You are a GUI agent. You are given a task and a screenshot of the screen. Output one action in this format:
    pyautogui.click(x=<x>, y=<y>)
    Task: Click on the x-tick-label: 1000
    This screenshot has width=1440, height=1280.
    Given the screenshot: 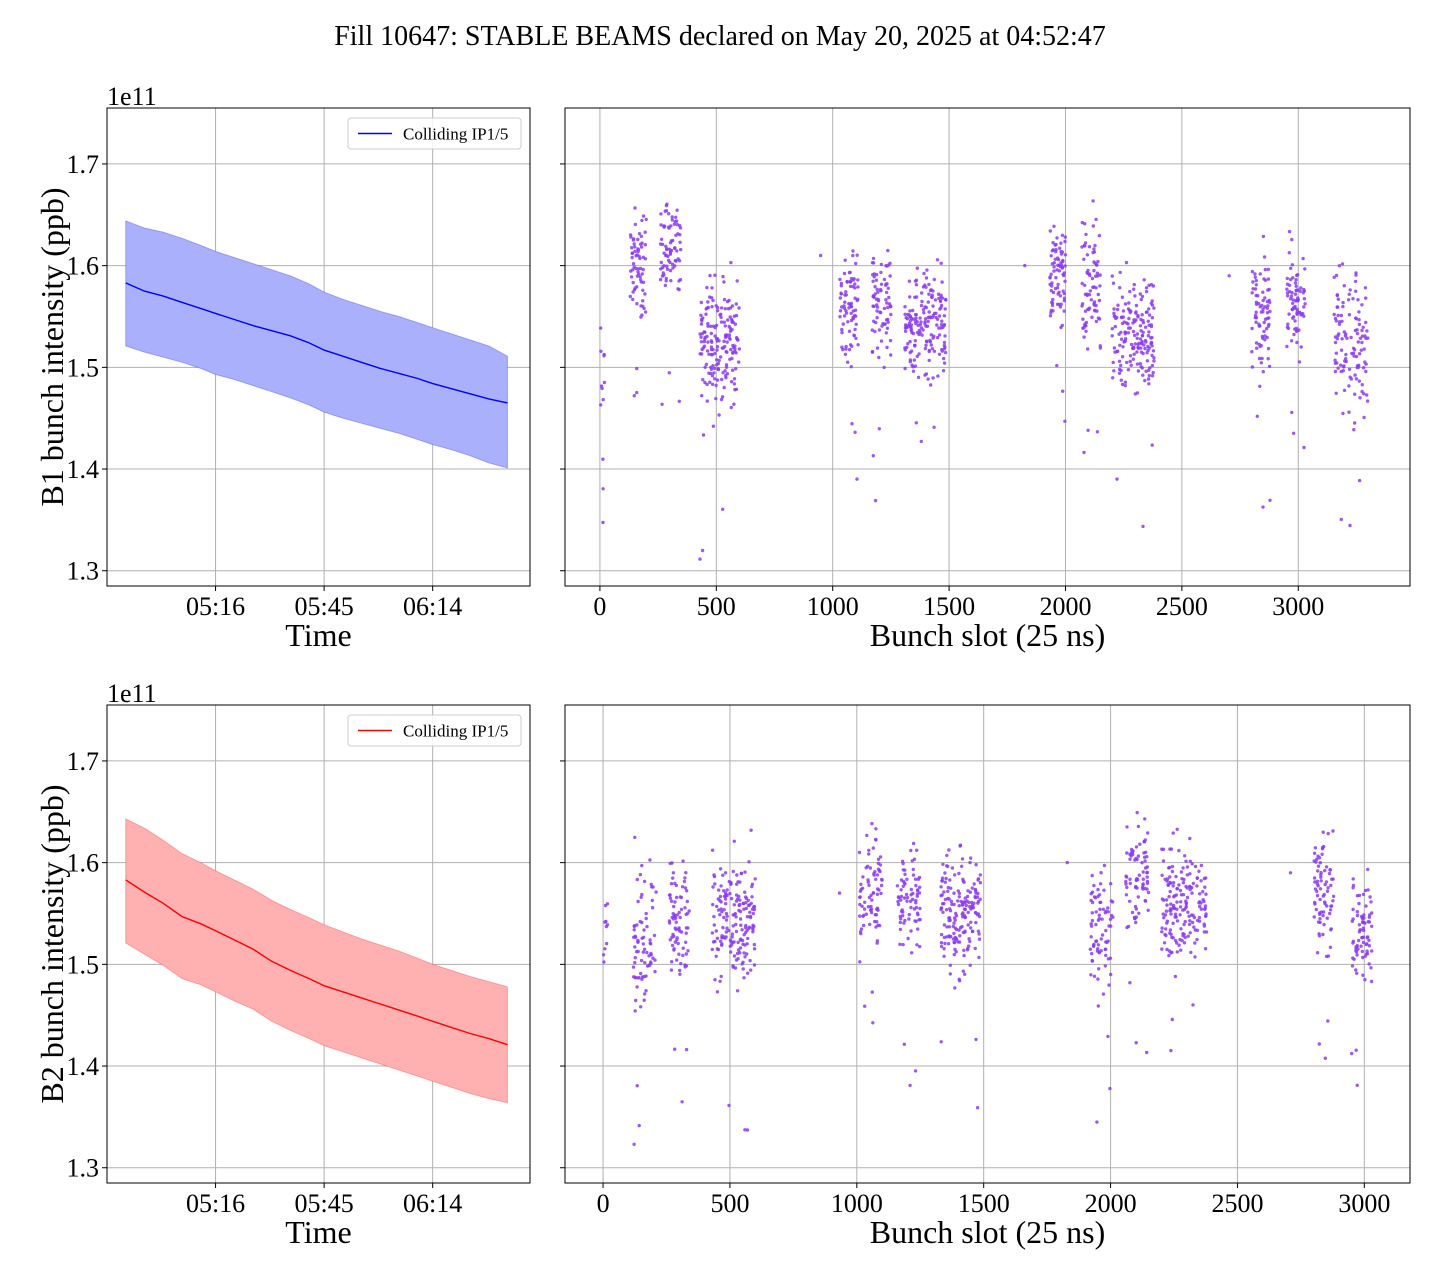 What is the action you would take?
    pyautogui.click(x=833, y=606)
    